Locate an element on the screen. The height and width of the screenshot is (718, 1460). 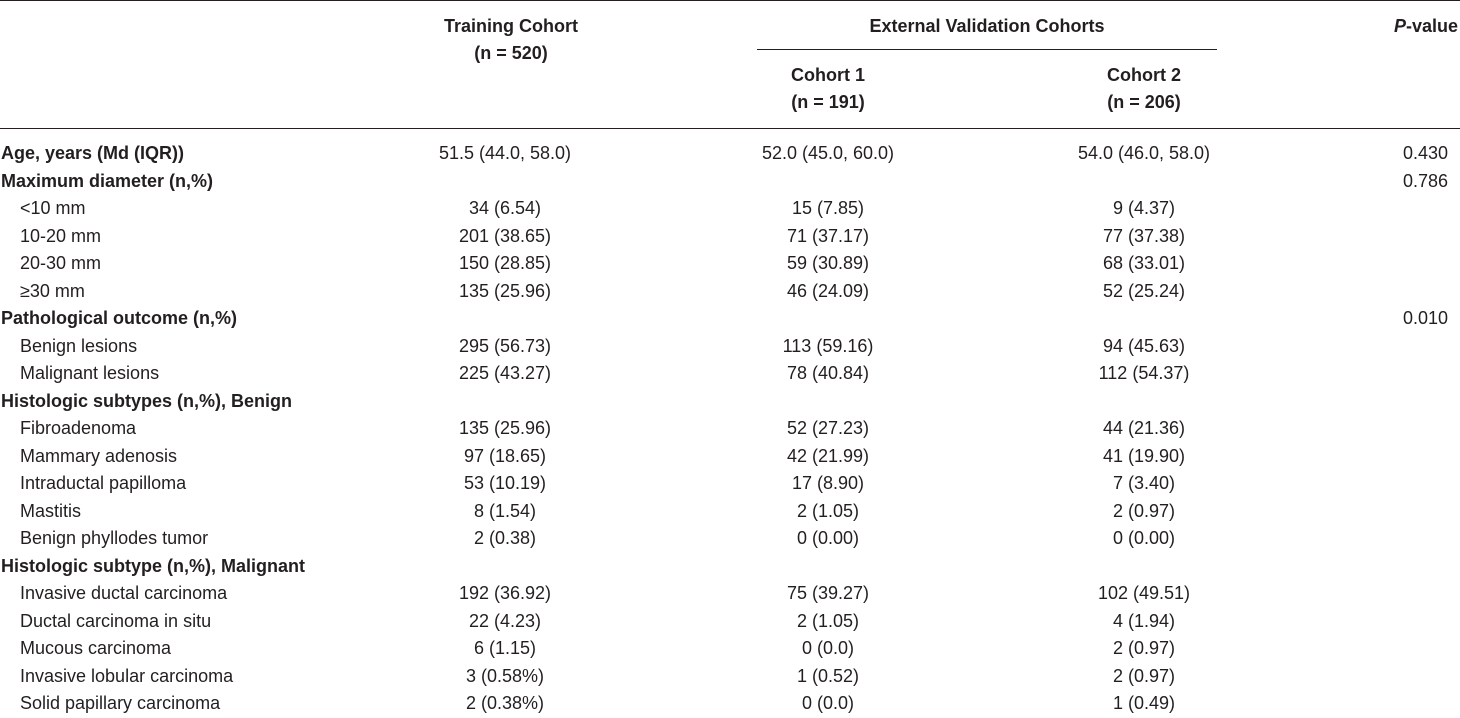
cell-training-cohort: 53 (10.19) is located at coordinates (505, 483).